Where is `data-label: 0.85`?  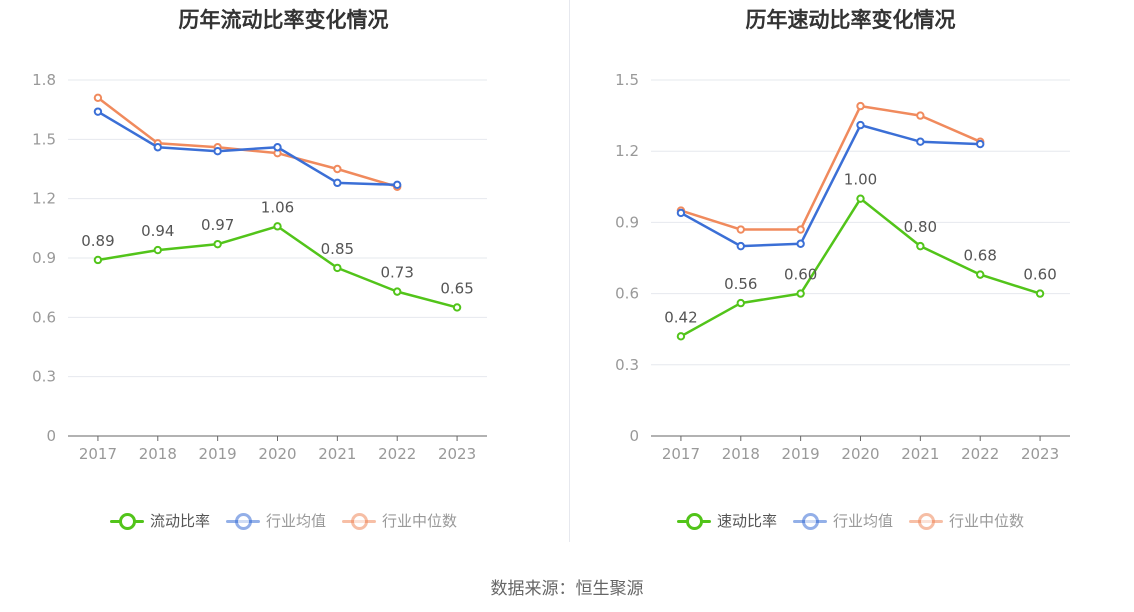 data-label: 0.85 is located at coordinates (337, 249).